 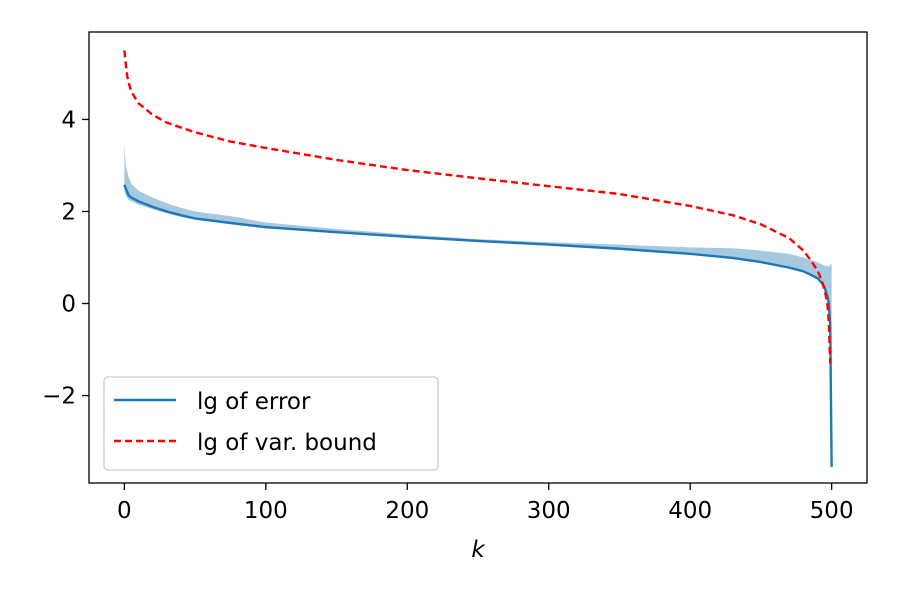 I want to click on x-tick-label: 100, so click(x=266, y=511).